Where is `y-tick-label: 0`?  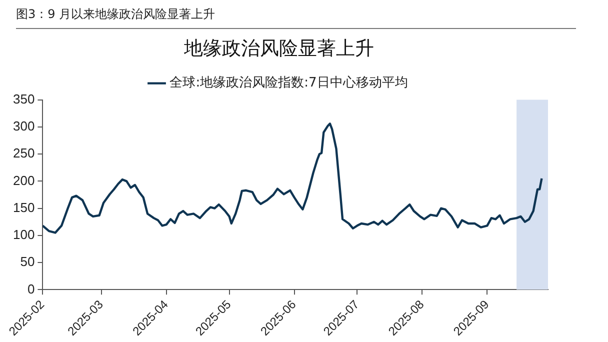 y-tick-label: 0 is located at coordinates (31, 288).